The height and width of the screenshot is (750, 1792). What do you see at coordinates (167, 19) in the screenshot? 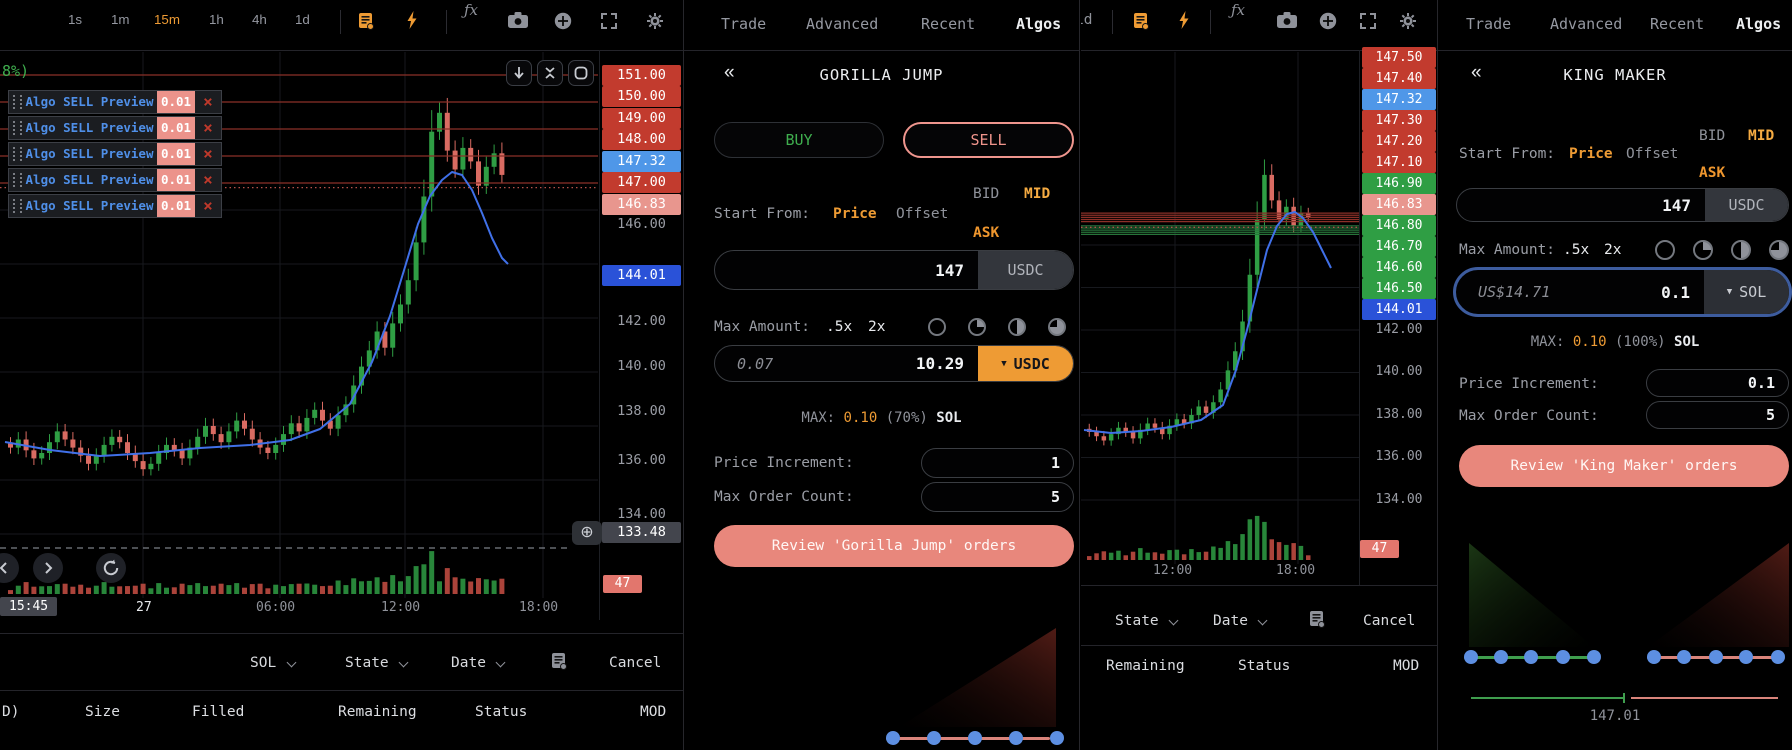
I see `timeframe-button: 15m` at bounding box center [167, 19].